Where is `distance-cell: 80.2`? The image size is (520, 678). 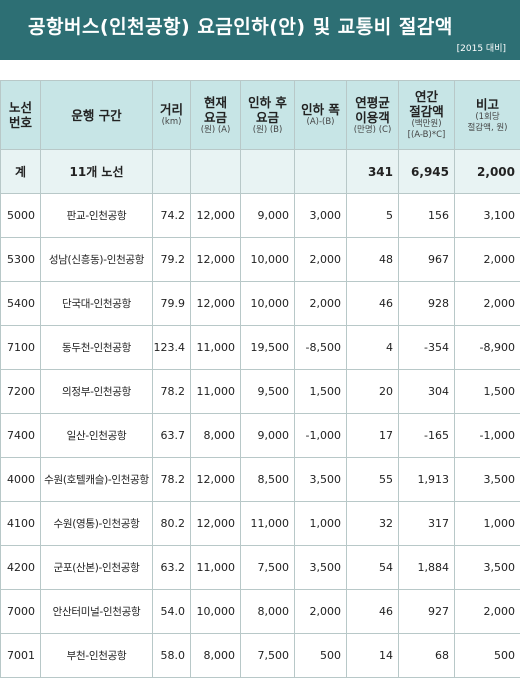 distance-cell: 80.2 is located at coordinates (172, 524).